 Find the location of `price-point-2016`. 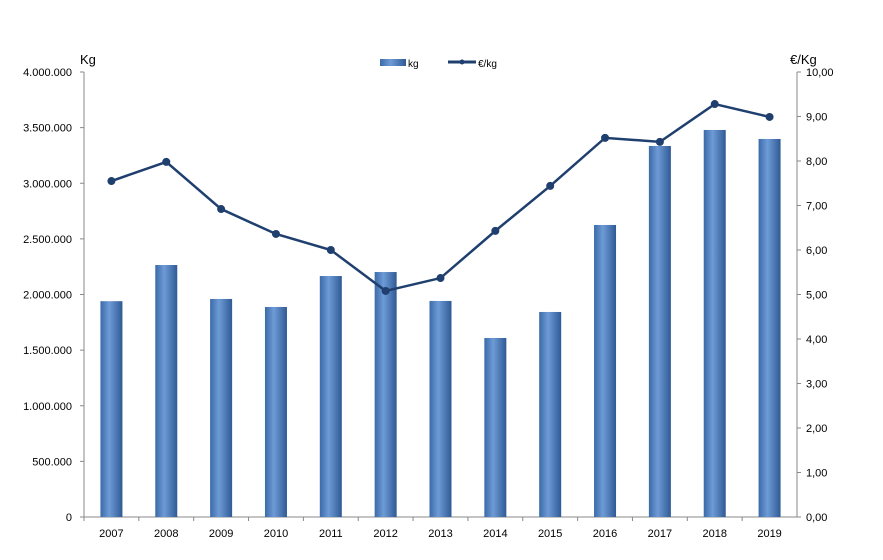

price-point-2016 is located at coordinates (605, 137).